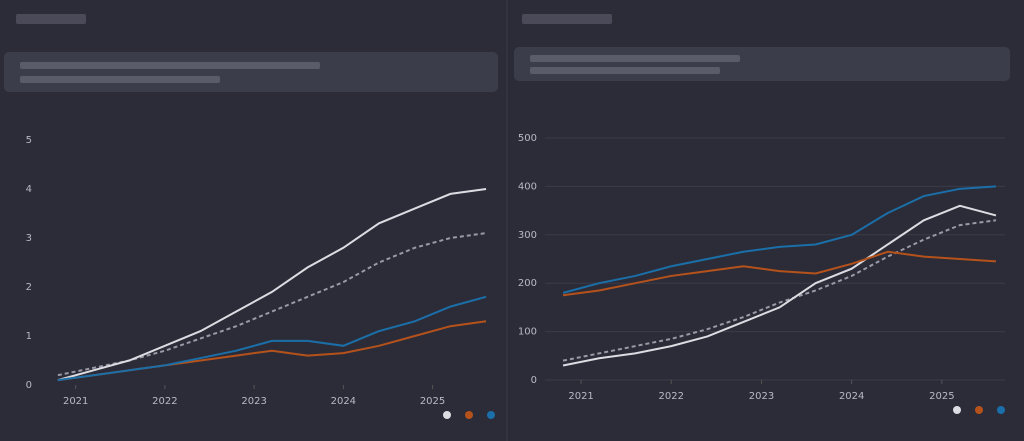 The height and width of the screenshot is (441, 1024). What do you see at coordinates (527, 138) in the screenshot?
I see `y-tick-label: 500` at bounding box center [527, 138].